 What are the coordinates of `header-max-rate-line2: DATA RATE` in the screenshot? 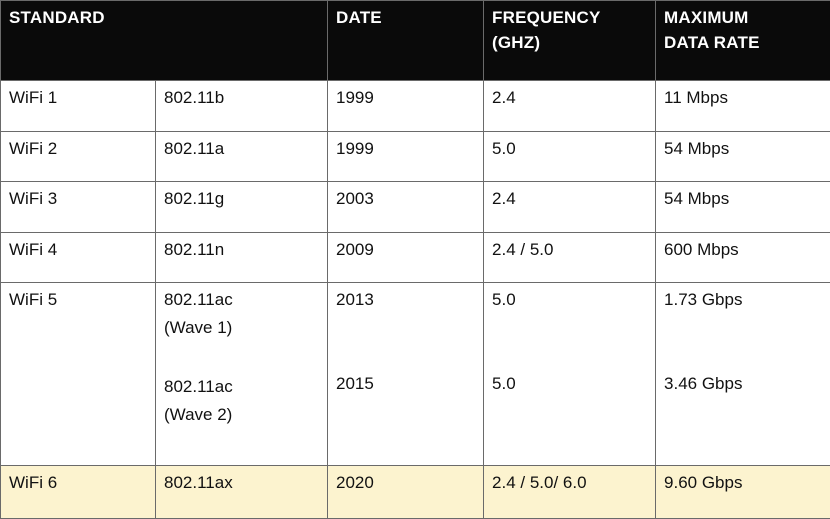 It's located at (712, 42).